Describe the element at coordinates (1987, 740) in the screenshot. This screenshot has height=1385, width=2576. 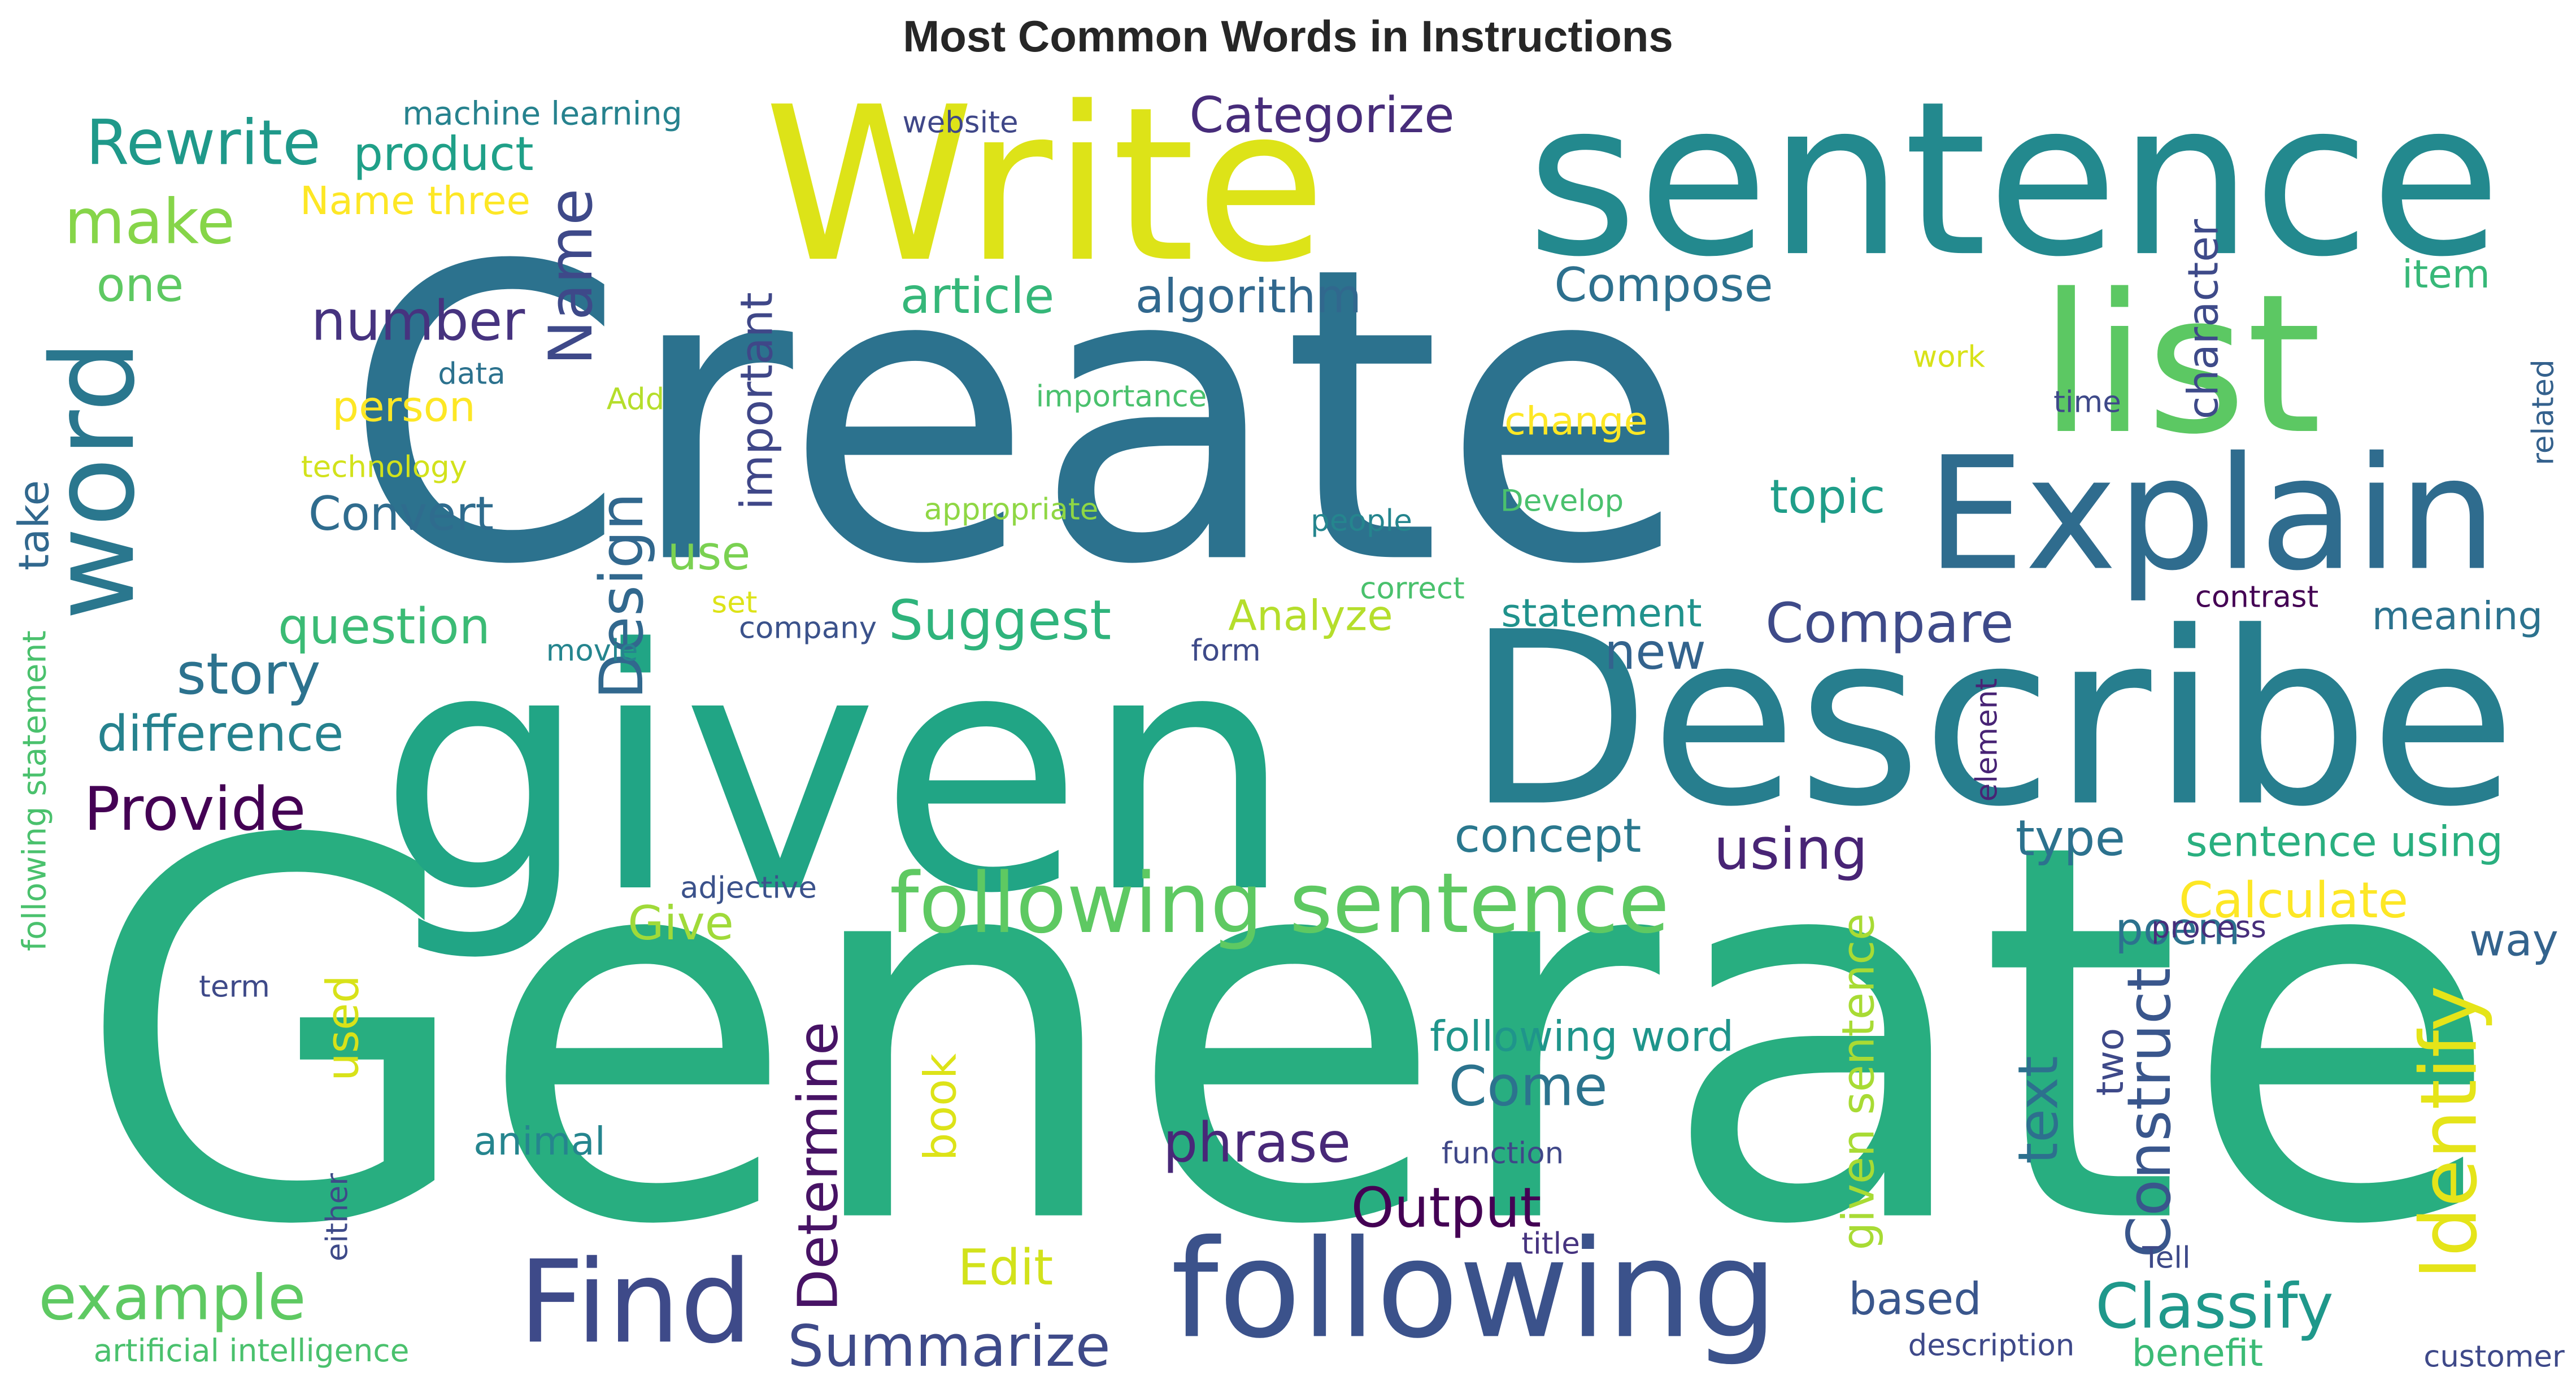
I see `word-element: element` at that location.